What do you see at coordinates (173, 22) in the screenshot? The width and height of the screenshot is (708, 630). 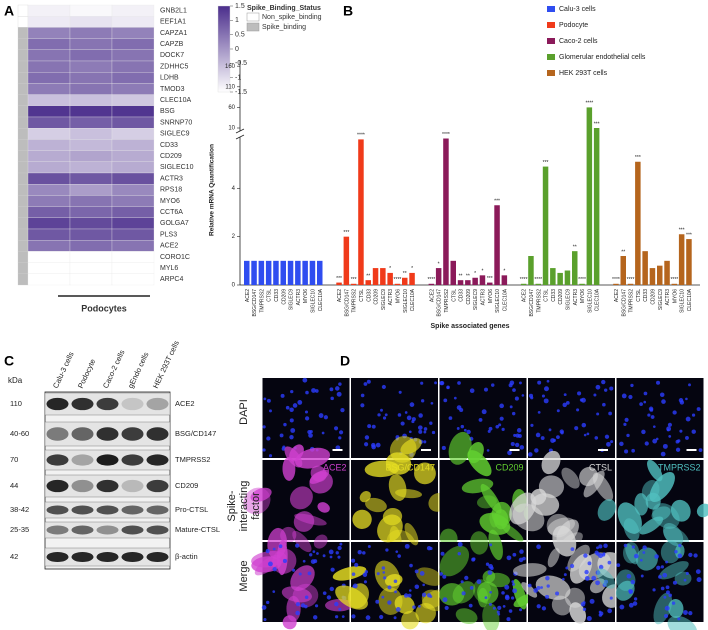 I see `row-label: EEF1A1` at bounding box center [173, 22].